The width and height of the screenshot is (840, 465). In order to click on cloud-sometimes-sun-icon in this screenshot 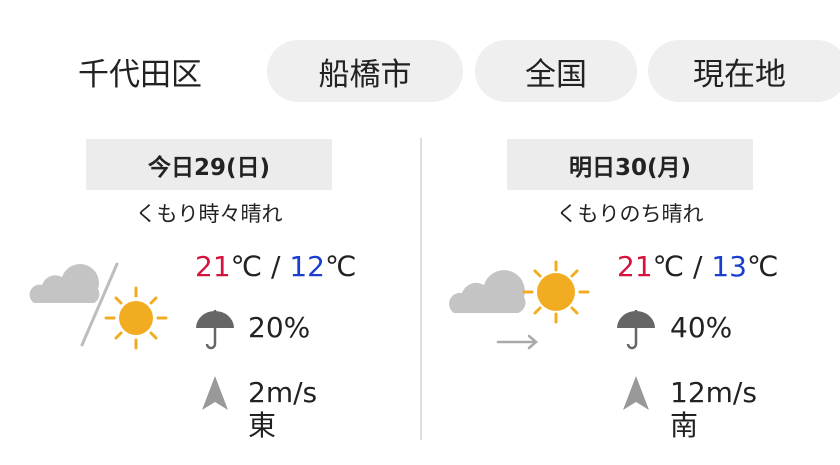, I will do `click(98, 306)`.